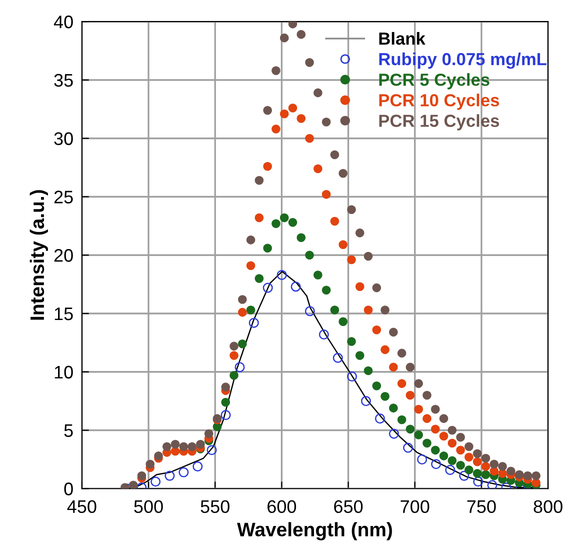 This screenshot has width=565, height=554. I want to click on x-axis-title: Wavelength (nm), so click(314, 531).